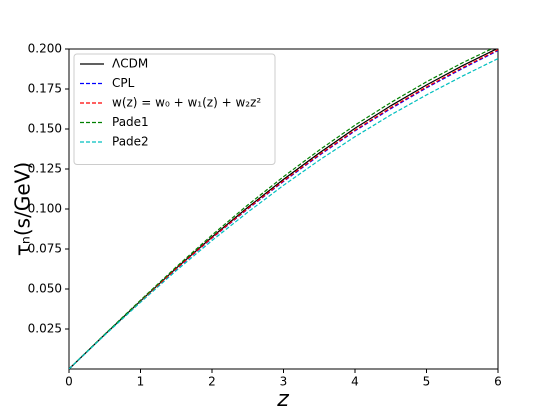 The image size is (554, 414). What do you see at coordinates (141, 382) in the screenshot?
I see `x-tick-label: 1` at bounding box center [141, 382].